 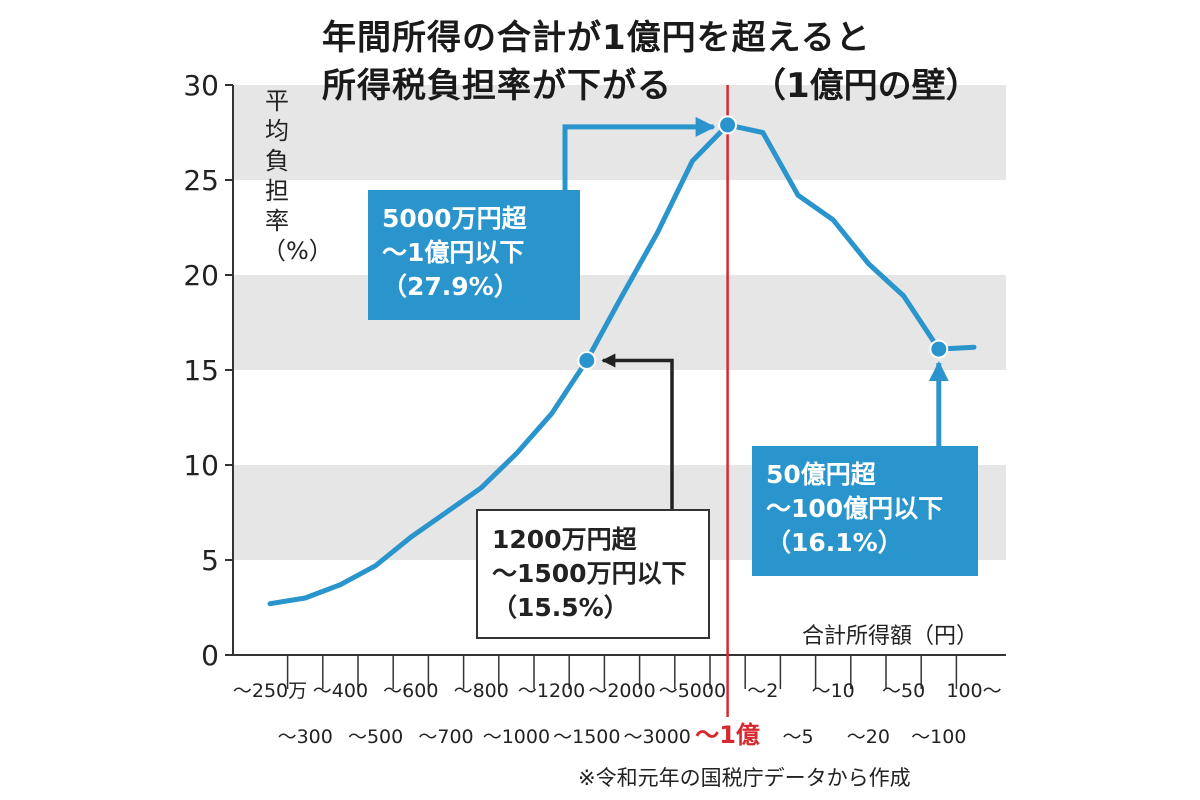 What do you see at coordinates (564, 539) in the screenshot?
I see `callout-mid-line1: 1200万円超` at bounding box center [564, 539].